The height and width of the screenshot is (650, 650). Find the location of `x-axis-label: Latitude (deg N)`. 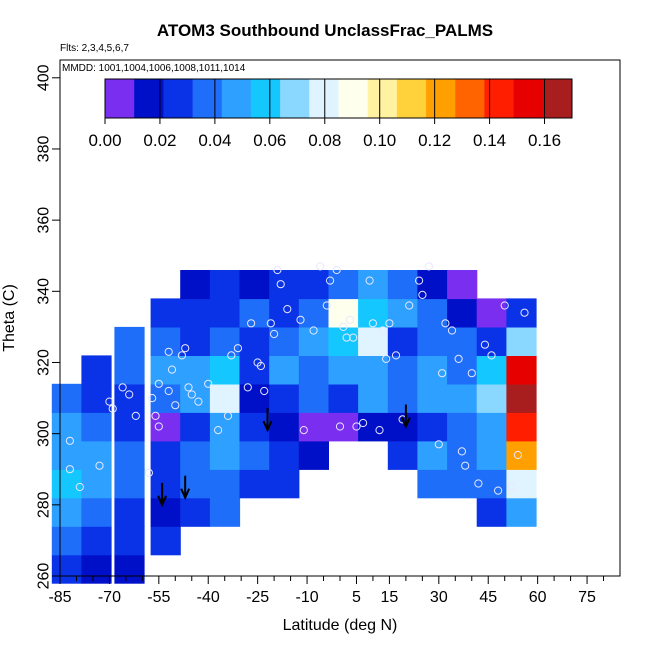

x-axis-label: Latitude (deg N) is located at coordinates (340, 625).